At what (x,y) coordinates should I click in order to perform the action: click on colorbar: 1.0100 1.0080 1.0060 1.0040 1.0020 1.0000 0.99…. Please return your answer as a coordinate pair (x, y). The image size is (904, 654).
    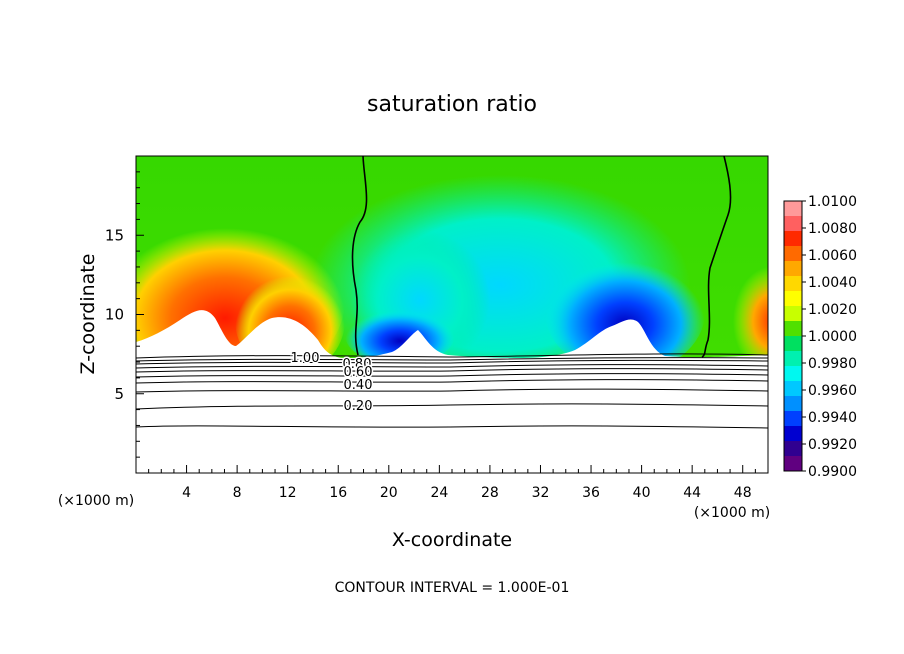
    Looking at the image, I should click on (820, 337).